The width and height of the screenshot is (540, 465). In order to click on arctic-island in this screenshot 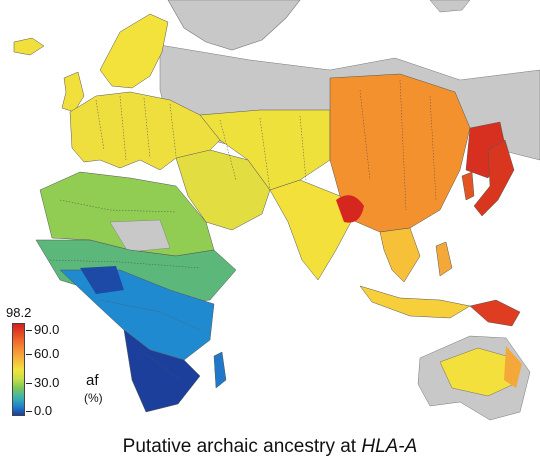, I will do `click(450, 6)`.